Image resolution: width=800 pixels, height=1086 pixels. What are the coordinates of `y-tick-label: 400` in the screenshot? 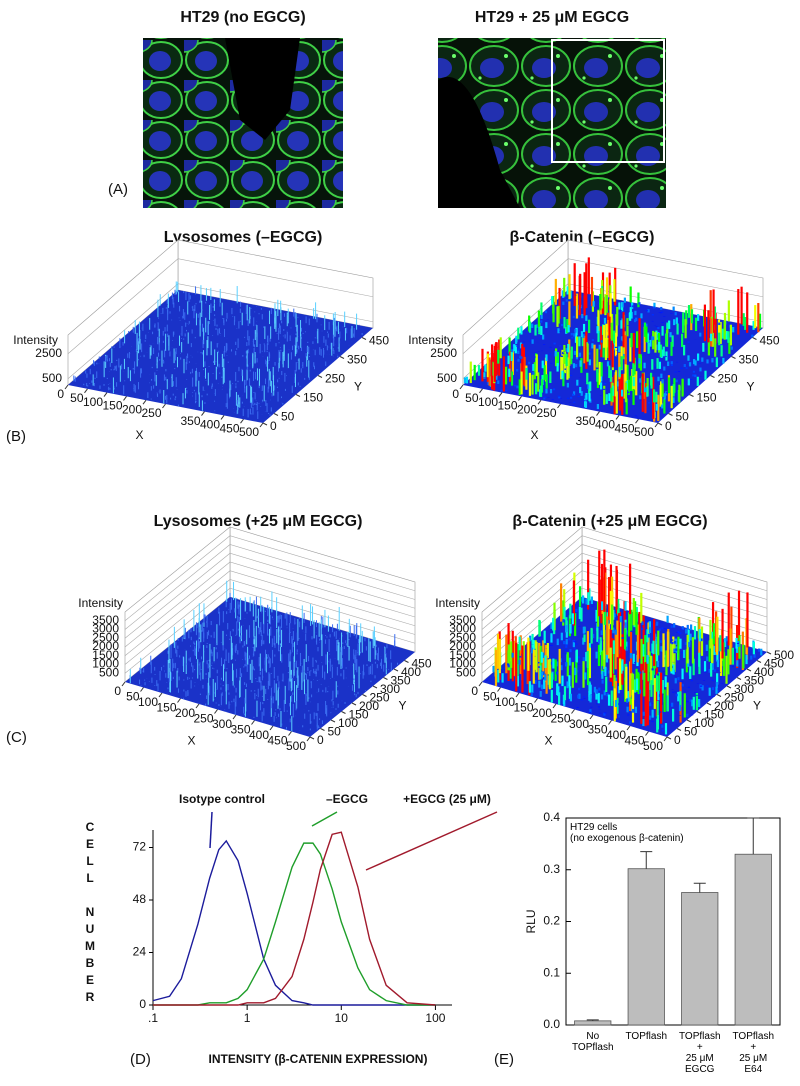 It's located at (411, 672).